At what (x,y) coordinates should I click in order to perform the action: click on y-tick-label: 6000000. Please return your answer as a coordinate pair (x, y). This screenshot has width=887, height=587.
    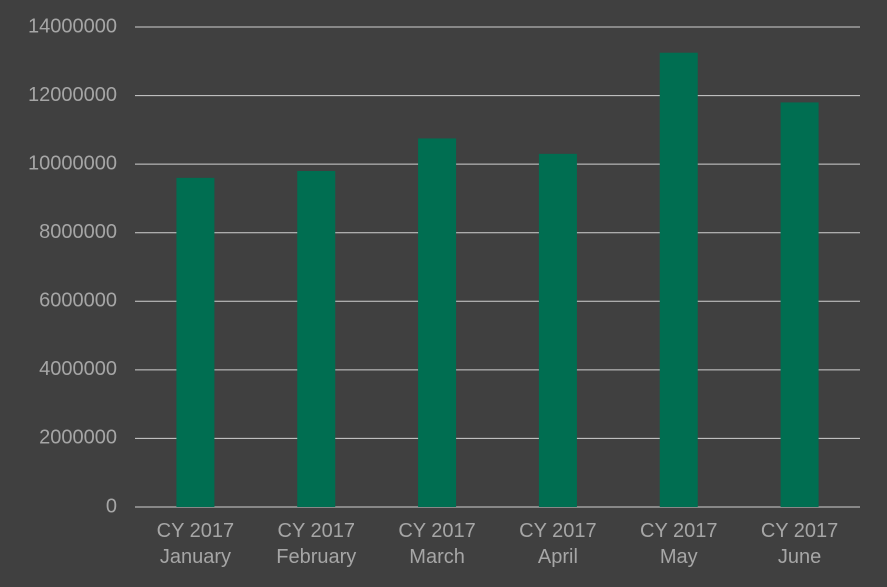
    Looking at the image, I should click on (78, 301).